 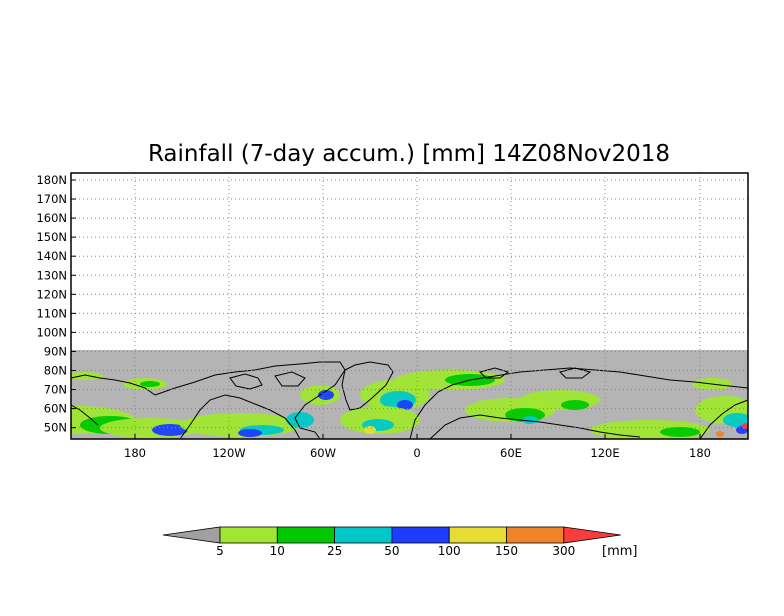 I want to click on colorbar-lower-arrow, so click(x=191, y=535).